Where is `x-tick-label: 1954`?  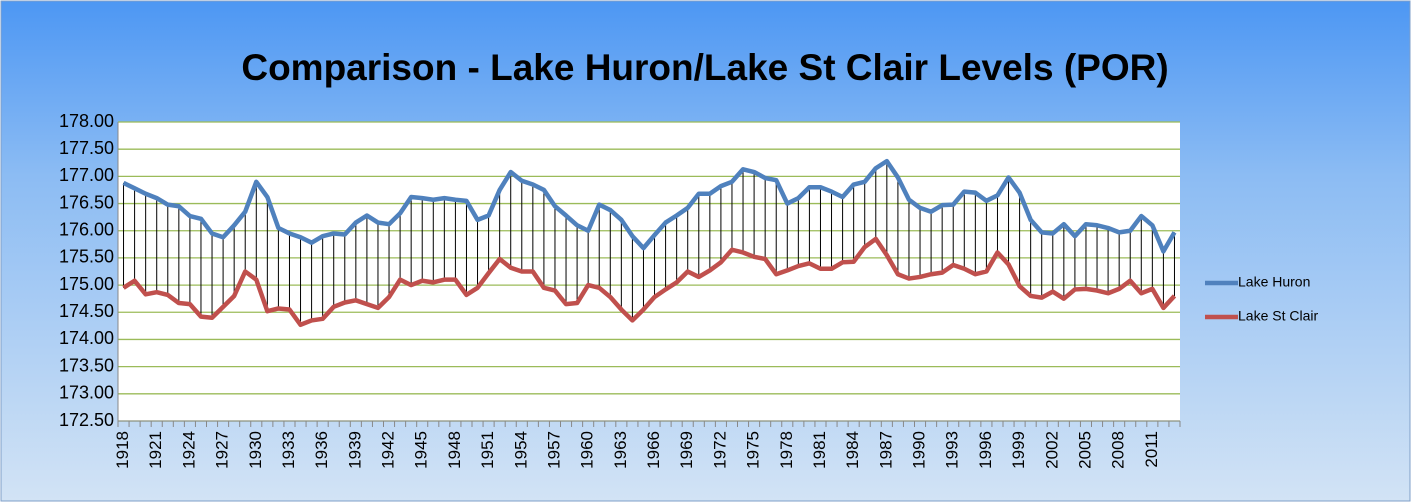 x-tick-label: 1954 is located at coordinates (520, 450).